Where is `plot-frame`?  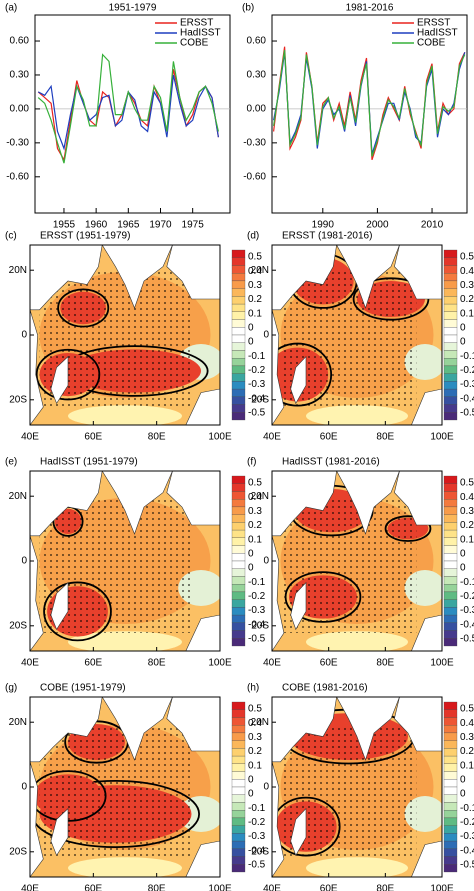
plot-frame is located at coordinates (369, 114).